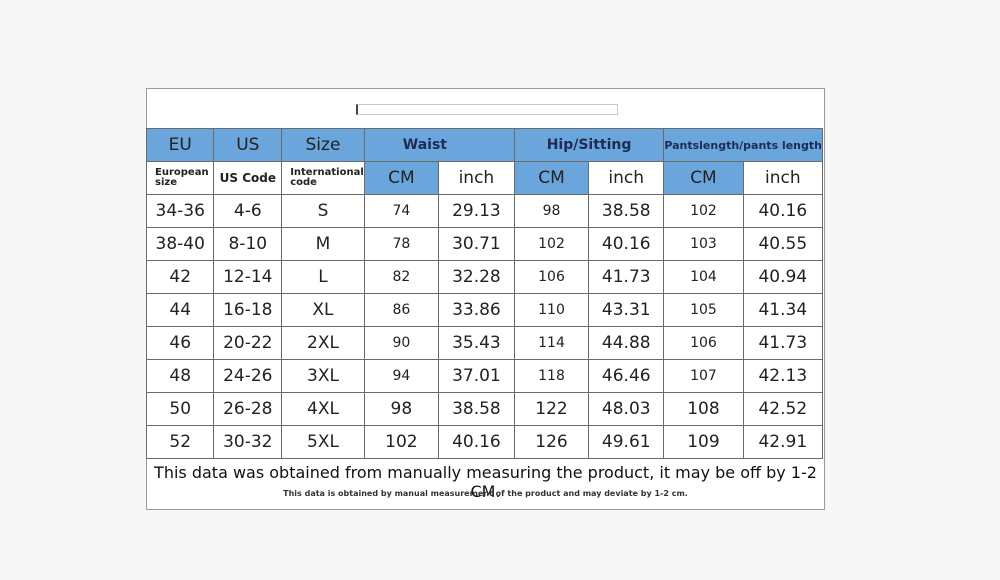  I want to click on cell: Size, so click(323, 145).